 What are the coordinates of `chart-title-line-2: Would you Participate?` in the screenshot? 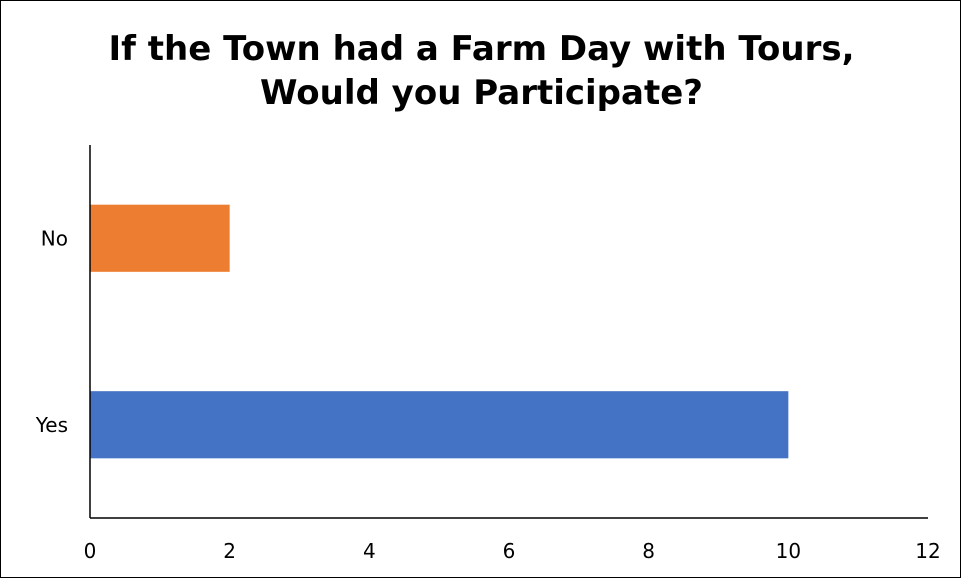 It's located at (481, 93).